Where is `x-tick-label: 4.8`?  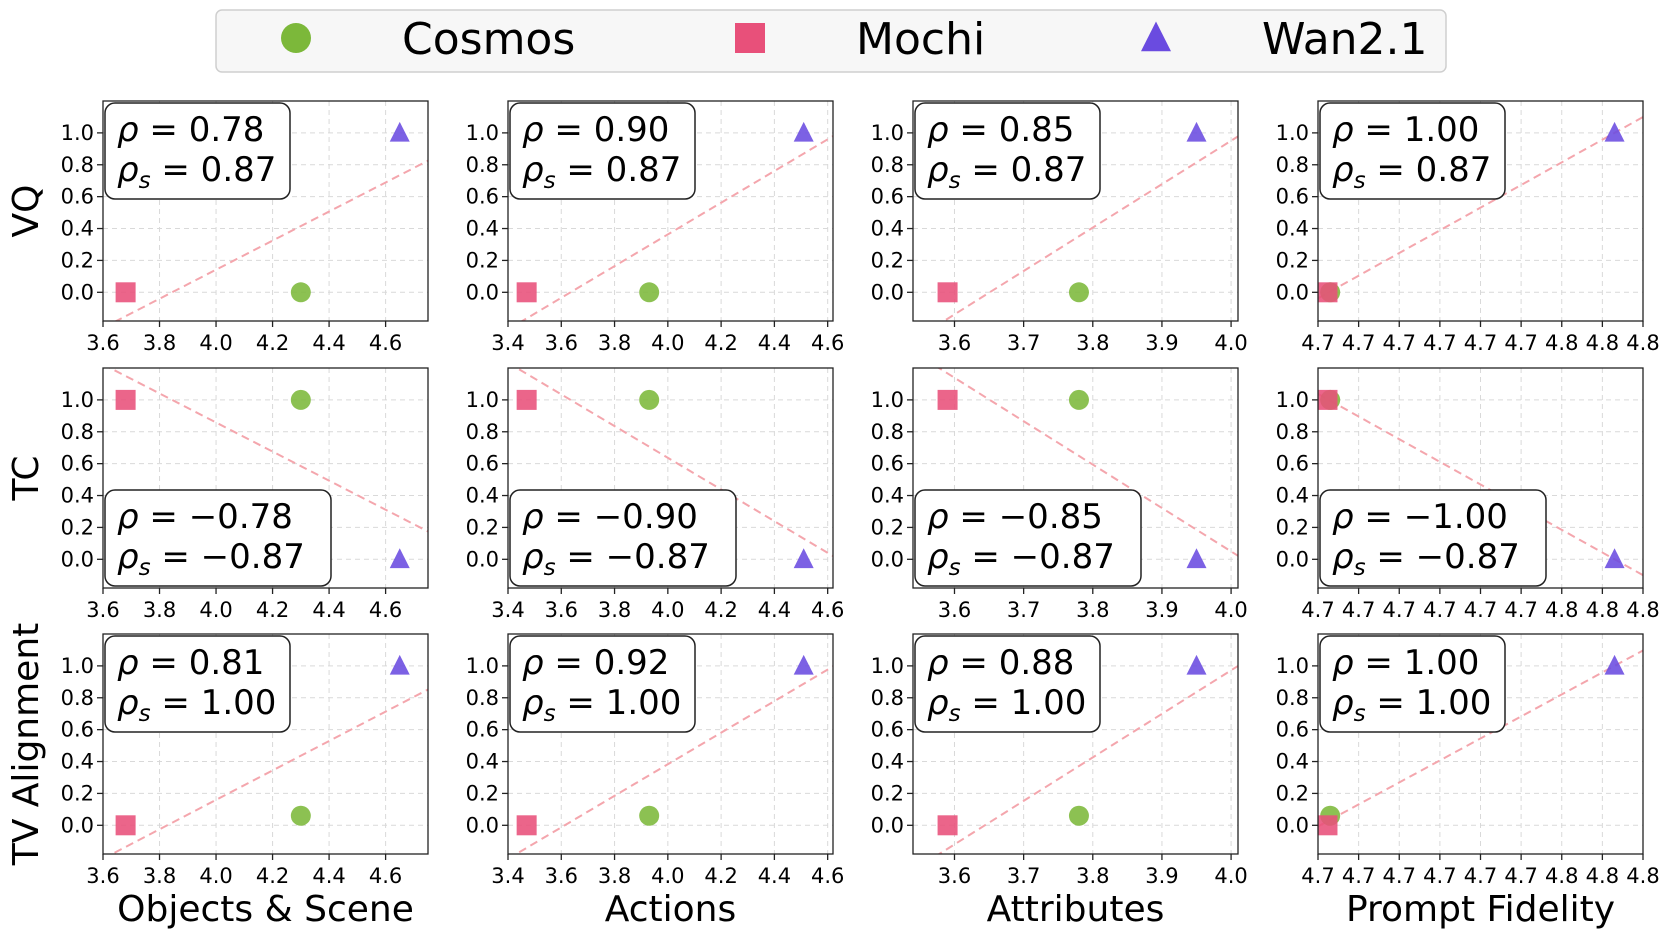
x-tick-label: 4.8 is located at coordinates (1642, 610).